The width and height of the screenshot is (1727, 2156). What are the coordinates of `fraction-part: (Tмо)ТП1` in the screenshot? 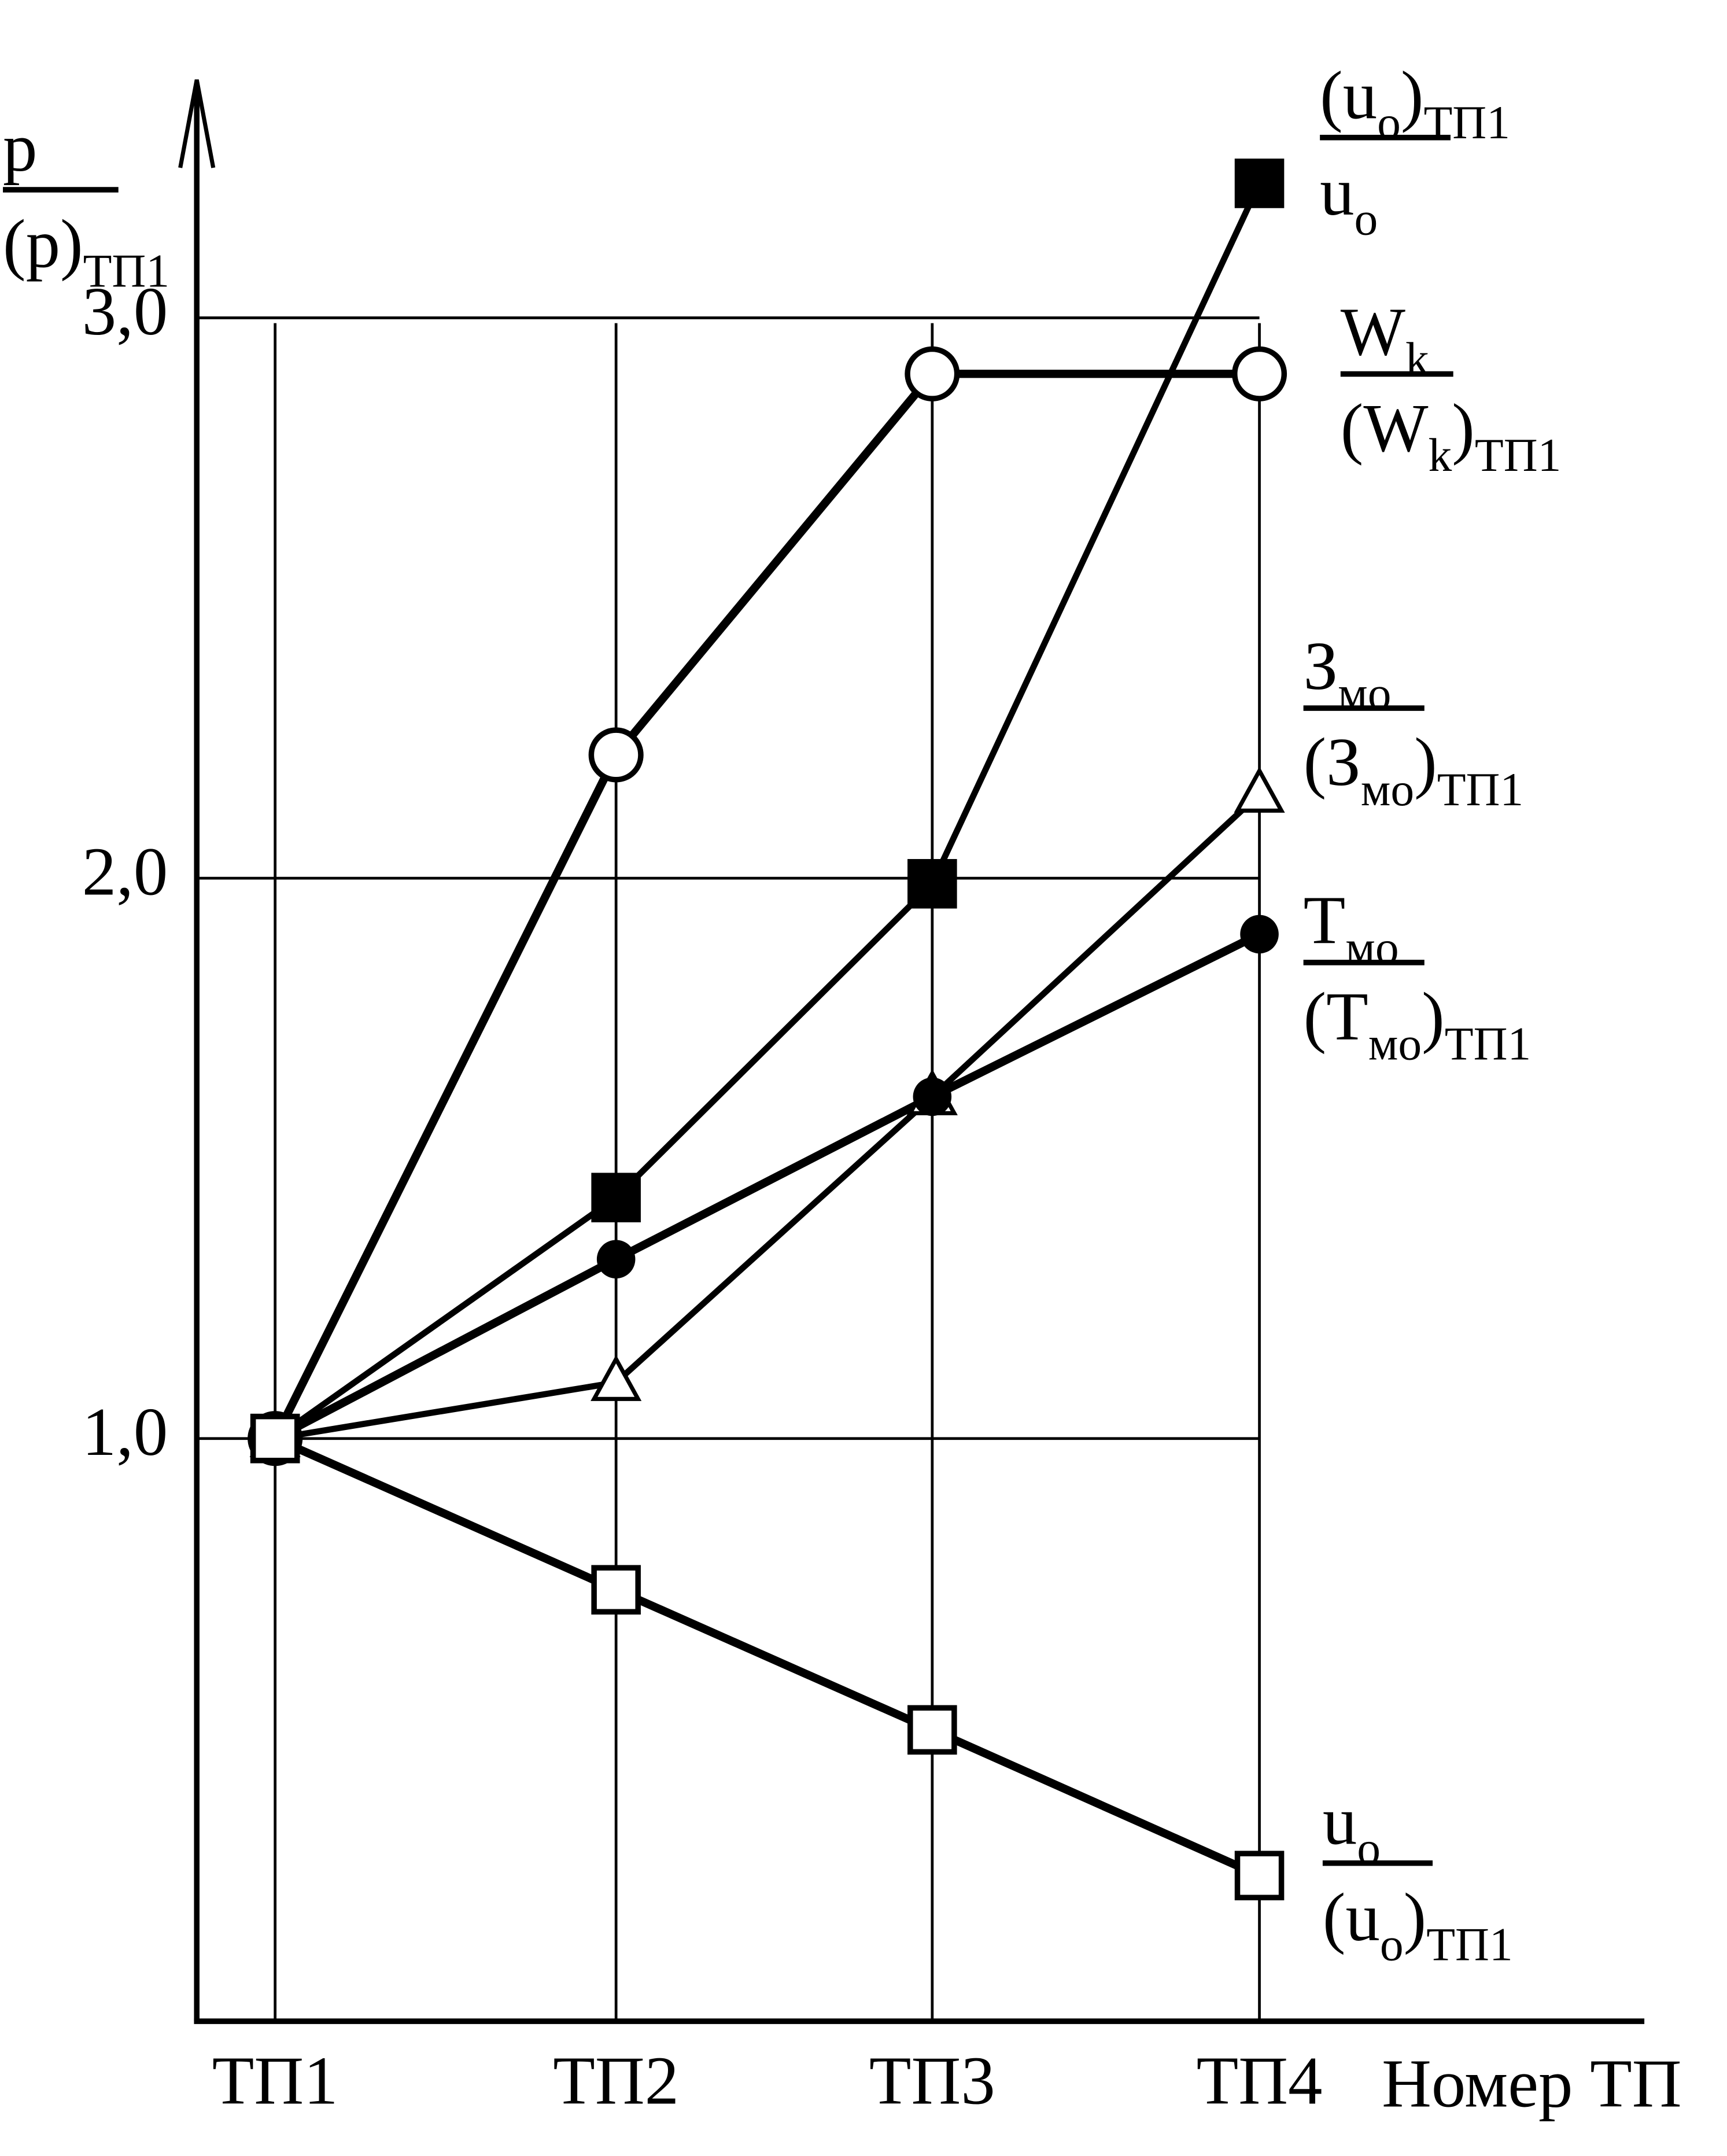 It's located at (1418, 1024).